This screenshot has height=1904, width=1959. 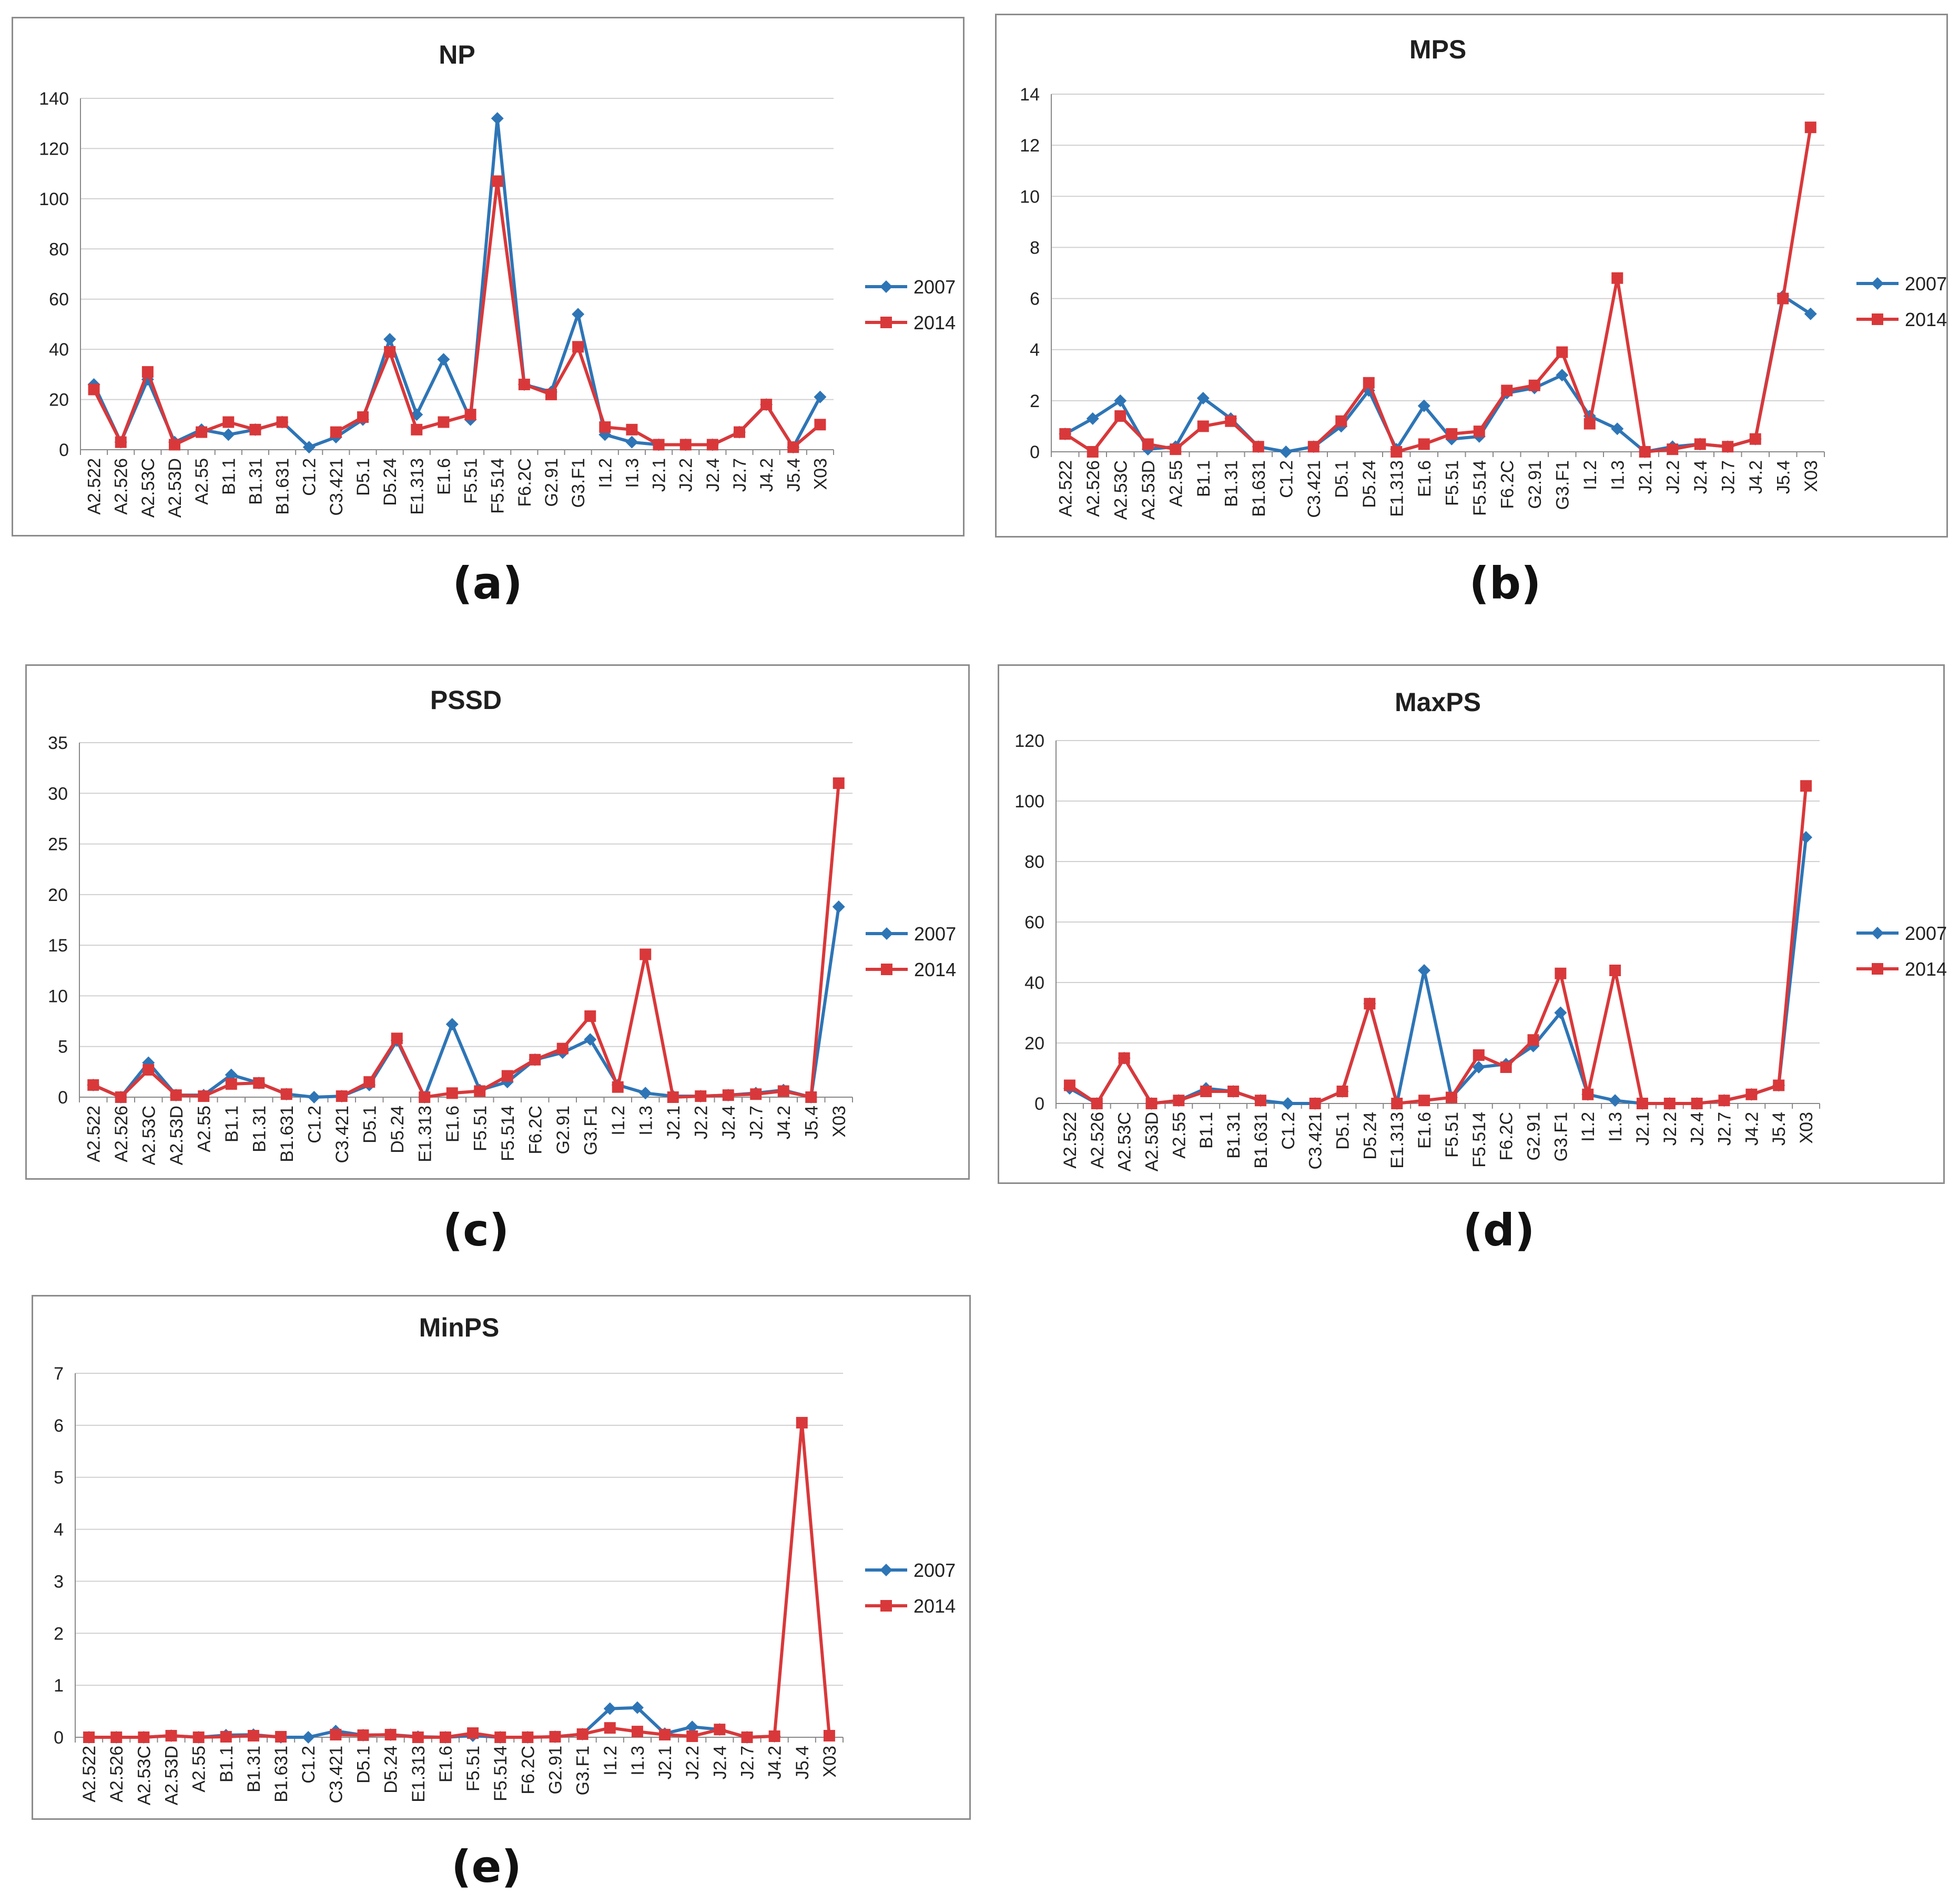 What do you see at coordinates (1452, 483) in the screenshot?
I see `x-tick-label: F5.51` at bounding box center [1452, 483].